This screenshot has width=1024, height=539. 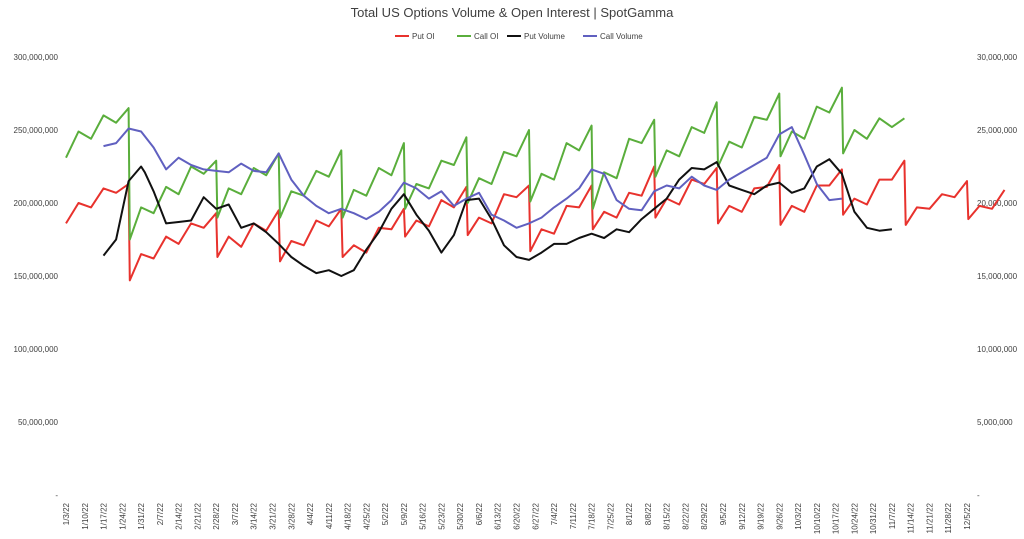 I want to click on x-tick-label: 12/5/22, so click(x=967, y=515).